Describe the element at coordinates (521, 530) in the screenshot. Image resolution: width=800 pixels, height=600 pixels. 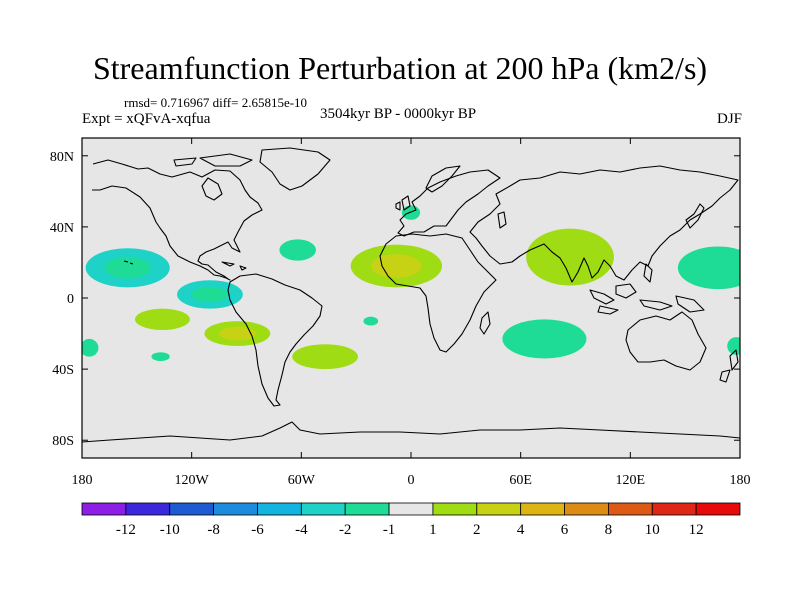
I see `colorbar-label: 4` at that location.